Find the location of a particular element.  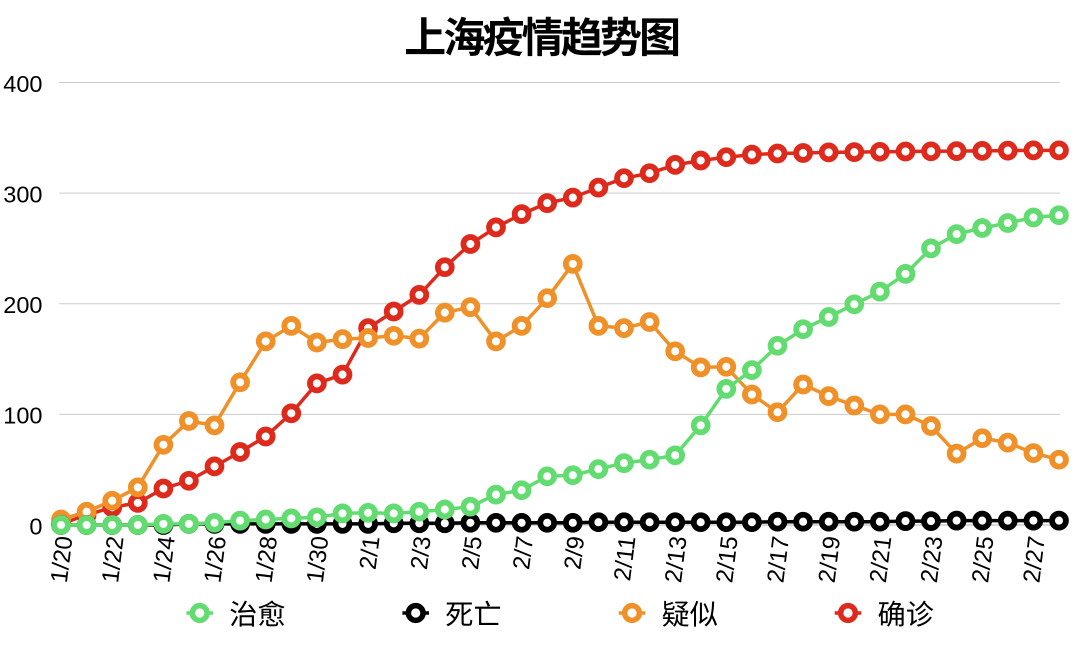

svg-text: 1/26 is located at coordinates (215, 560).